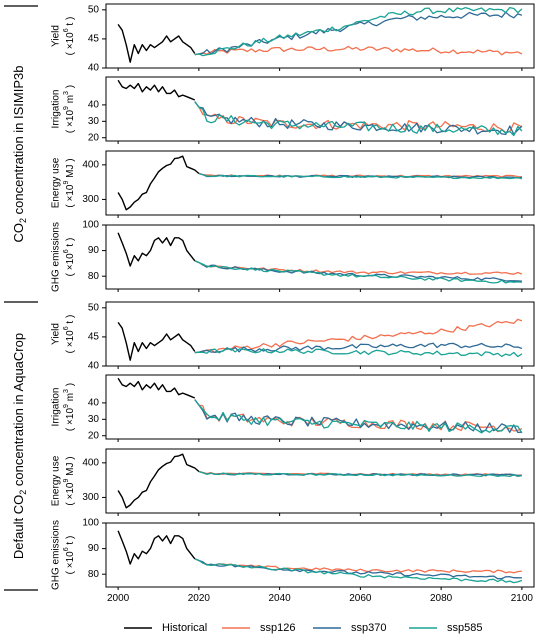  Describe the element at coordinates (118, 598) in the screenshot. I see `x-tick-label: 2000` at that location.